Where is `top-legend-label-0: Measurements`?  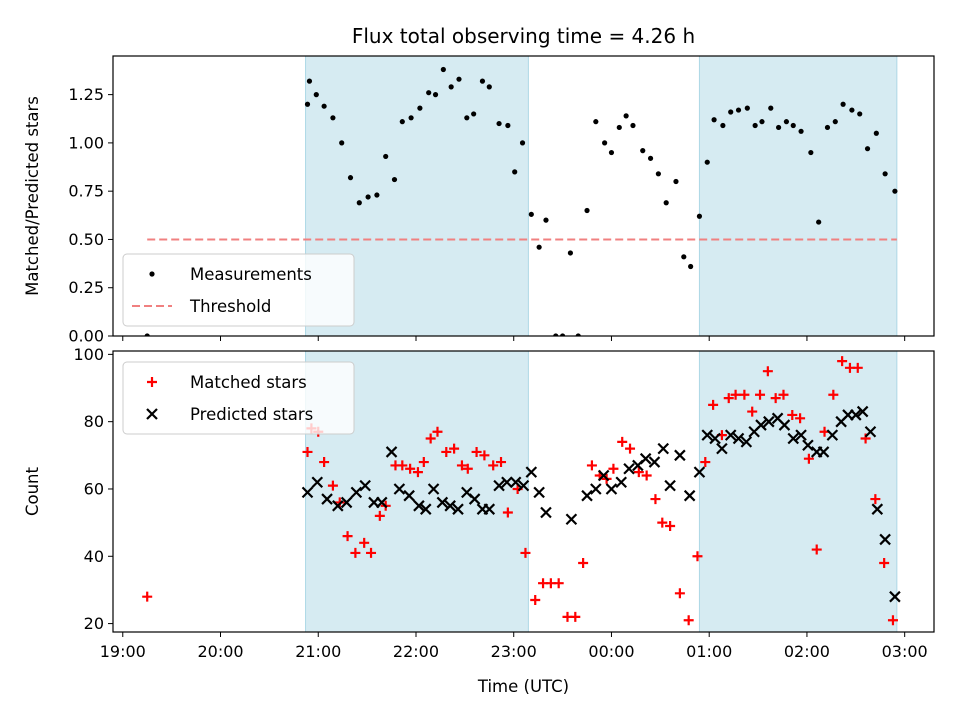 top-legend-label-0: Measurements is located at coordinates (251, 274).